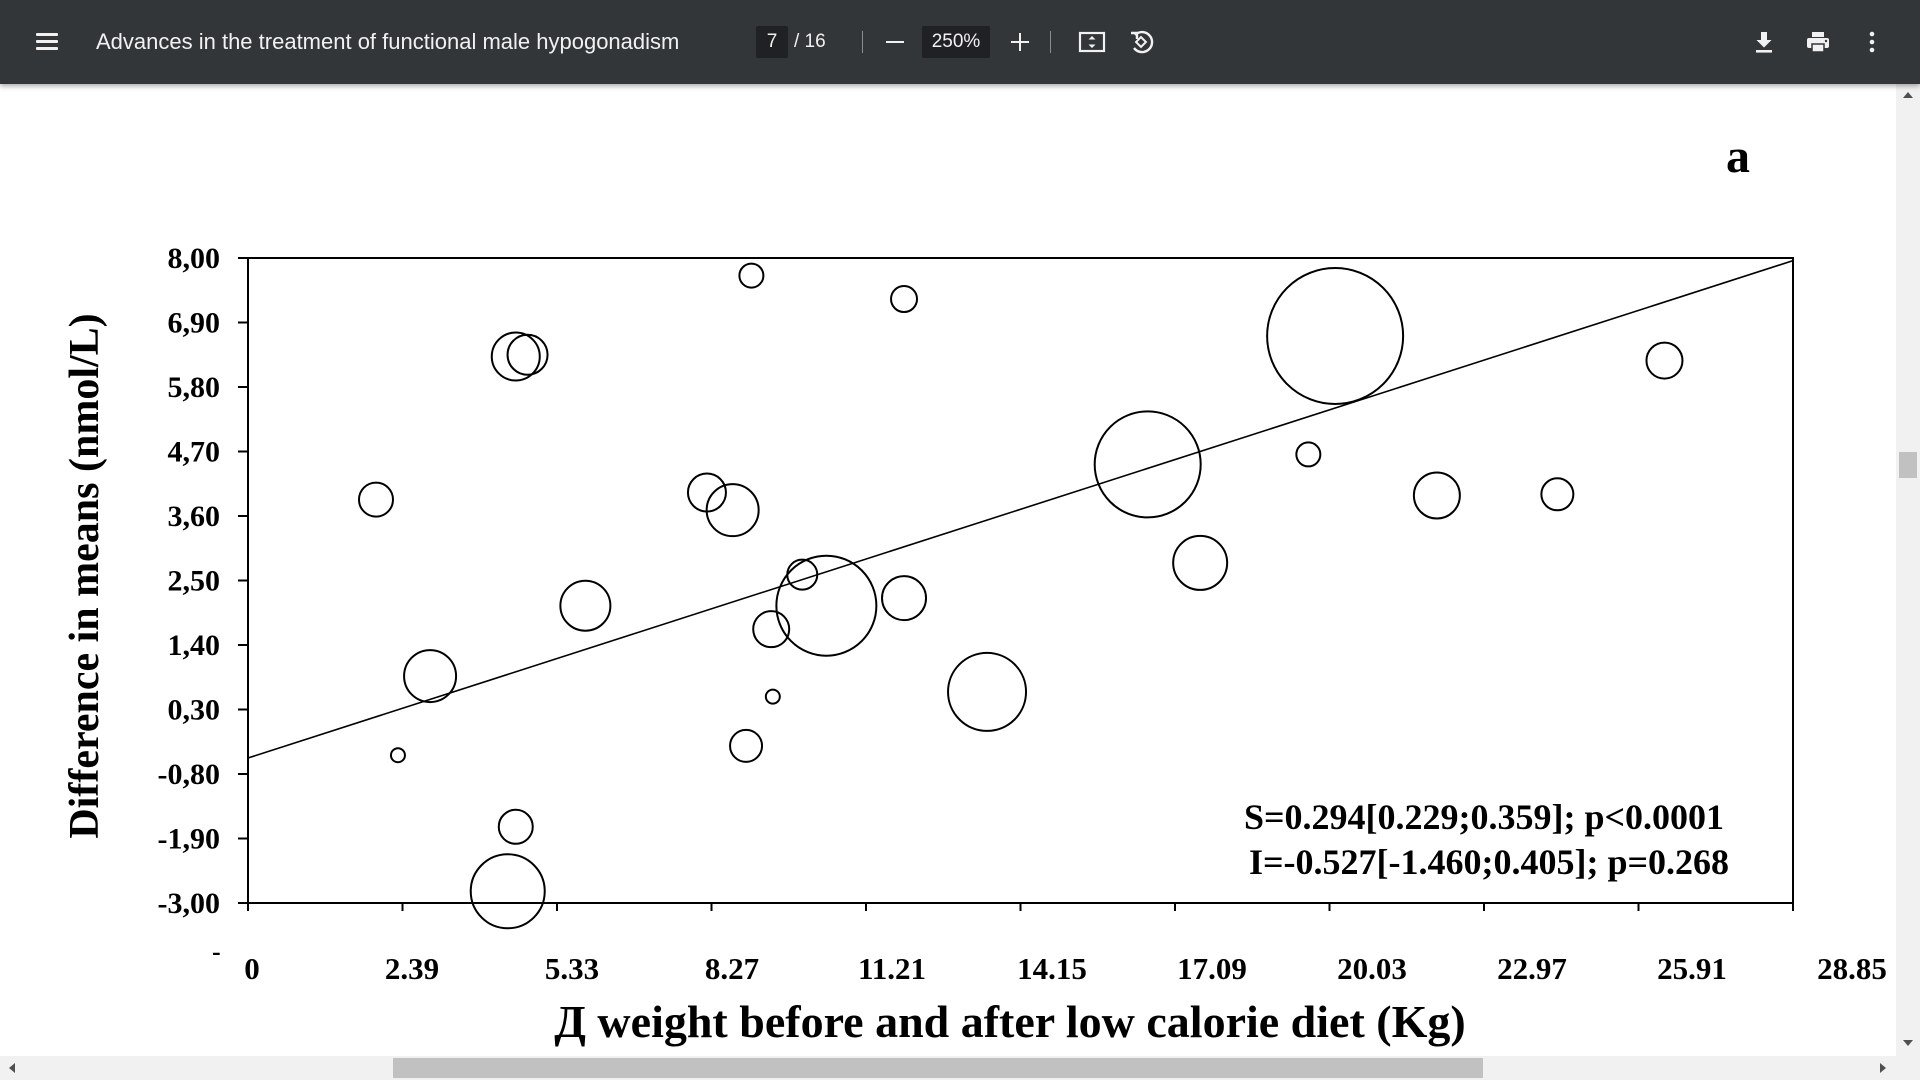 This screenshot has width=1920, height=1080. What do you see at coordinates (194, 645) in the screenshot?
I see `y-tick-label: 1,40` at bounding box center [194, 645].